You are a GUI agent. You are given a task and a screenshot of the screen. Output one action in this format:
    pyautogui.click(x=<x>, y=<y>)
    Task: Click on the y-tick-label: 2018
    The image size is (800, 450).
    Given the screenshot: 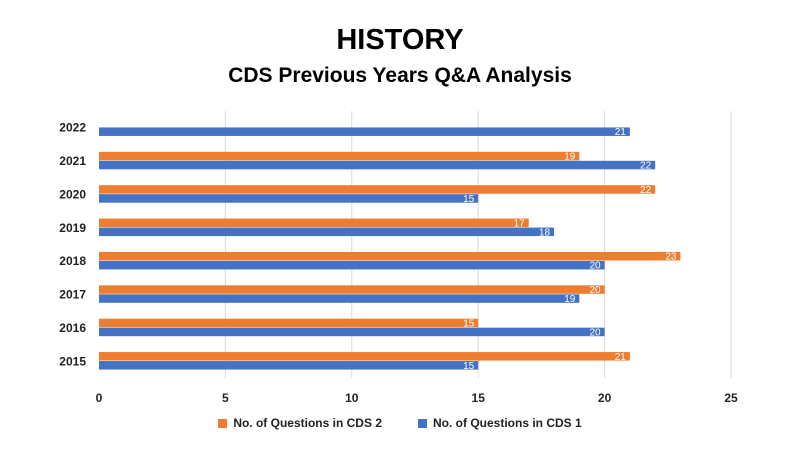 What is the action you would take?
    pyautogui.click(x=72, y=261)
    